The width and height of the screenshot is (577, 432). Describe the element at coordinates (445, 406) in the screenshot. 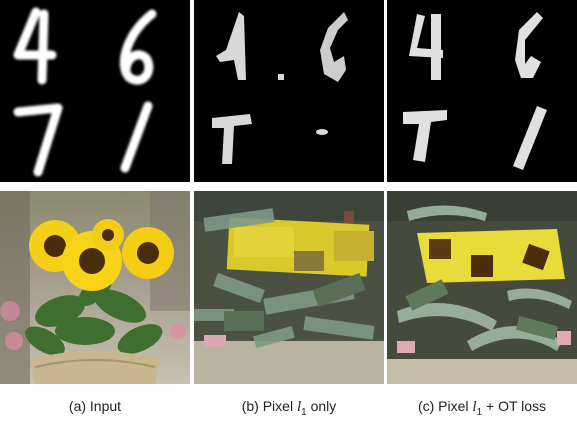

I see `caption-c-prefix: (c) Pixel` at that location.